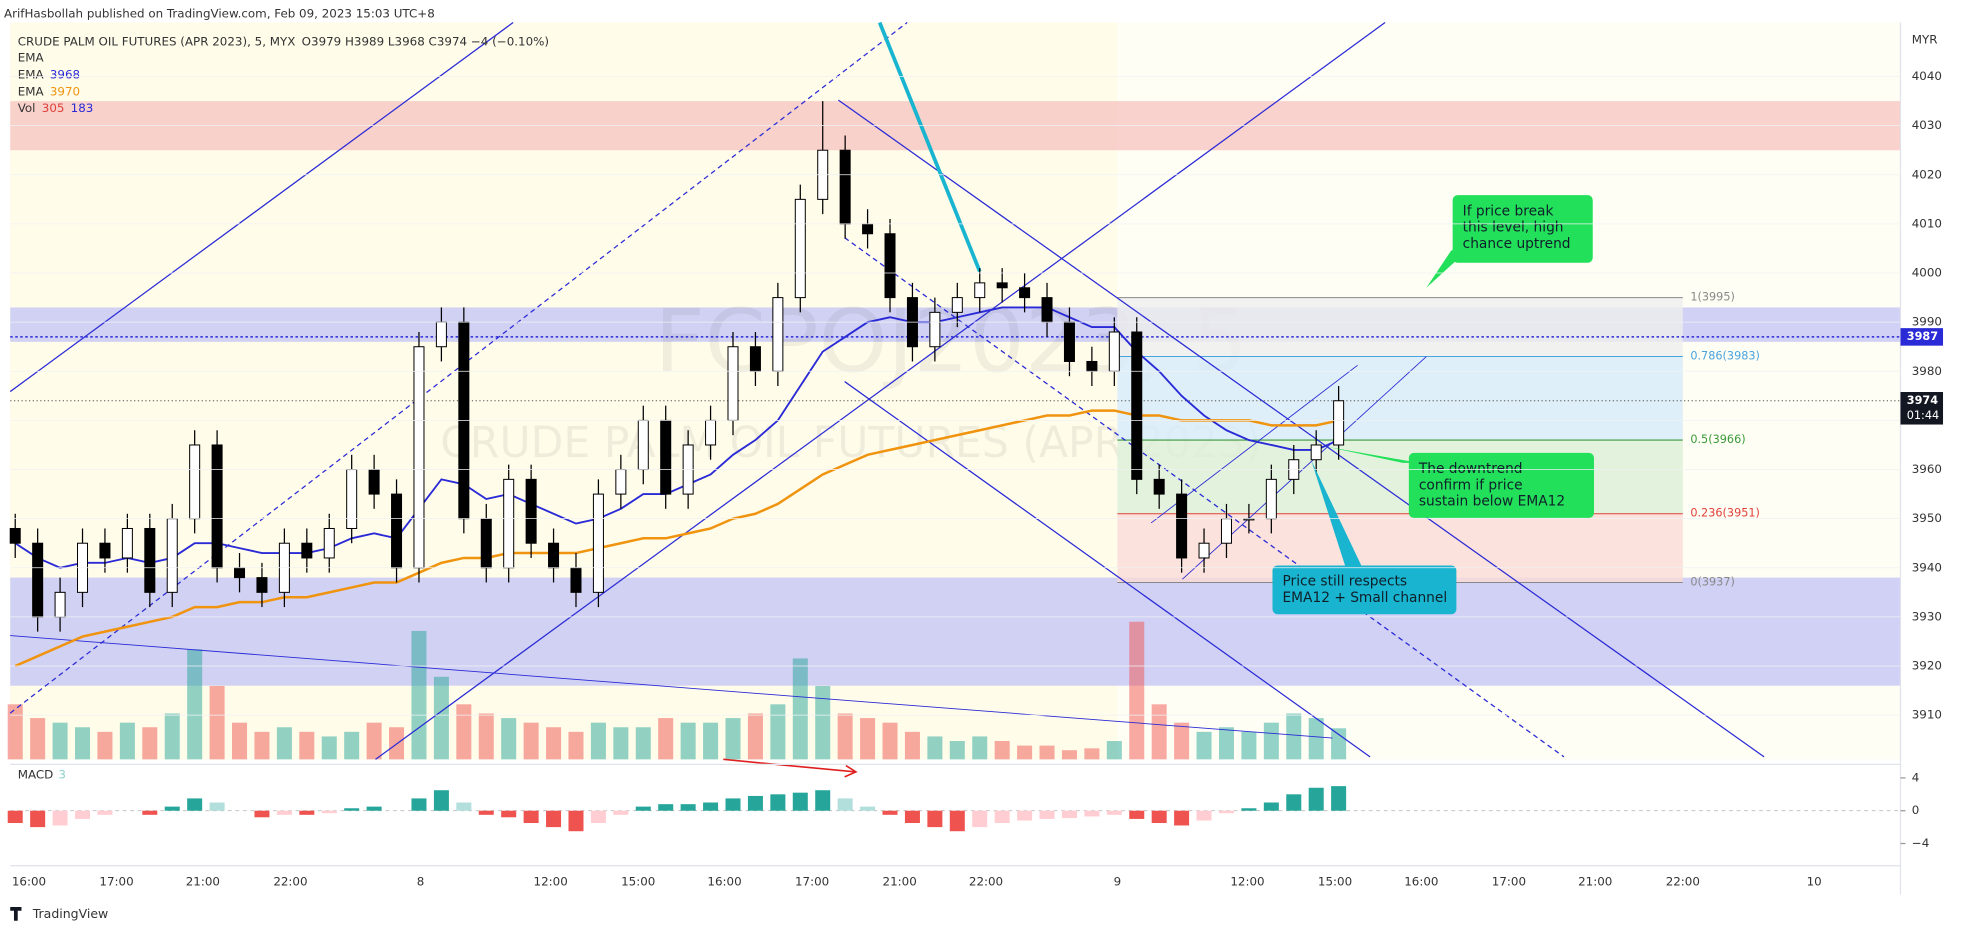 This screenshot has width=1962, height=932. What do you see at coordinates (82, 108) in the screenshot?
I see `legend-value2: 183` at bounding box center [82, 108].